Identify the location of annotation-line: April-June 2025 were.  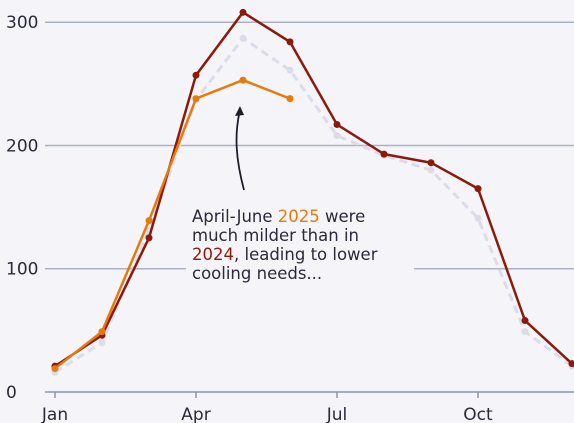
(278, 216).